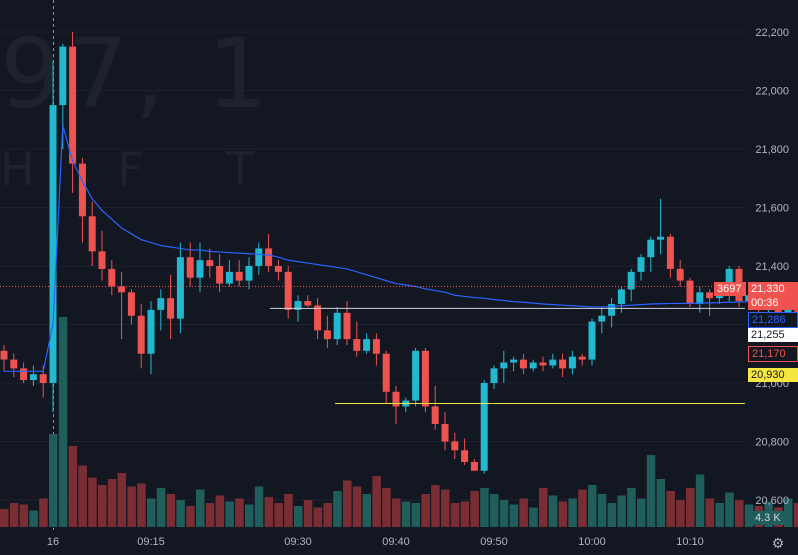 This screenshot has height=555, width=798. Describe the element at coordinates (772, 209) in the screenshot. I see `price-tick: 21,600` at that location.